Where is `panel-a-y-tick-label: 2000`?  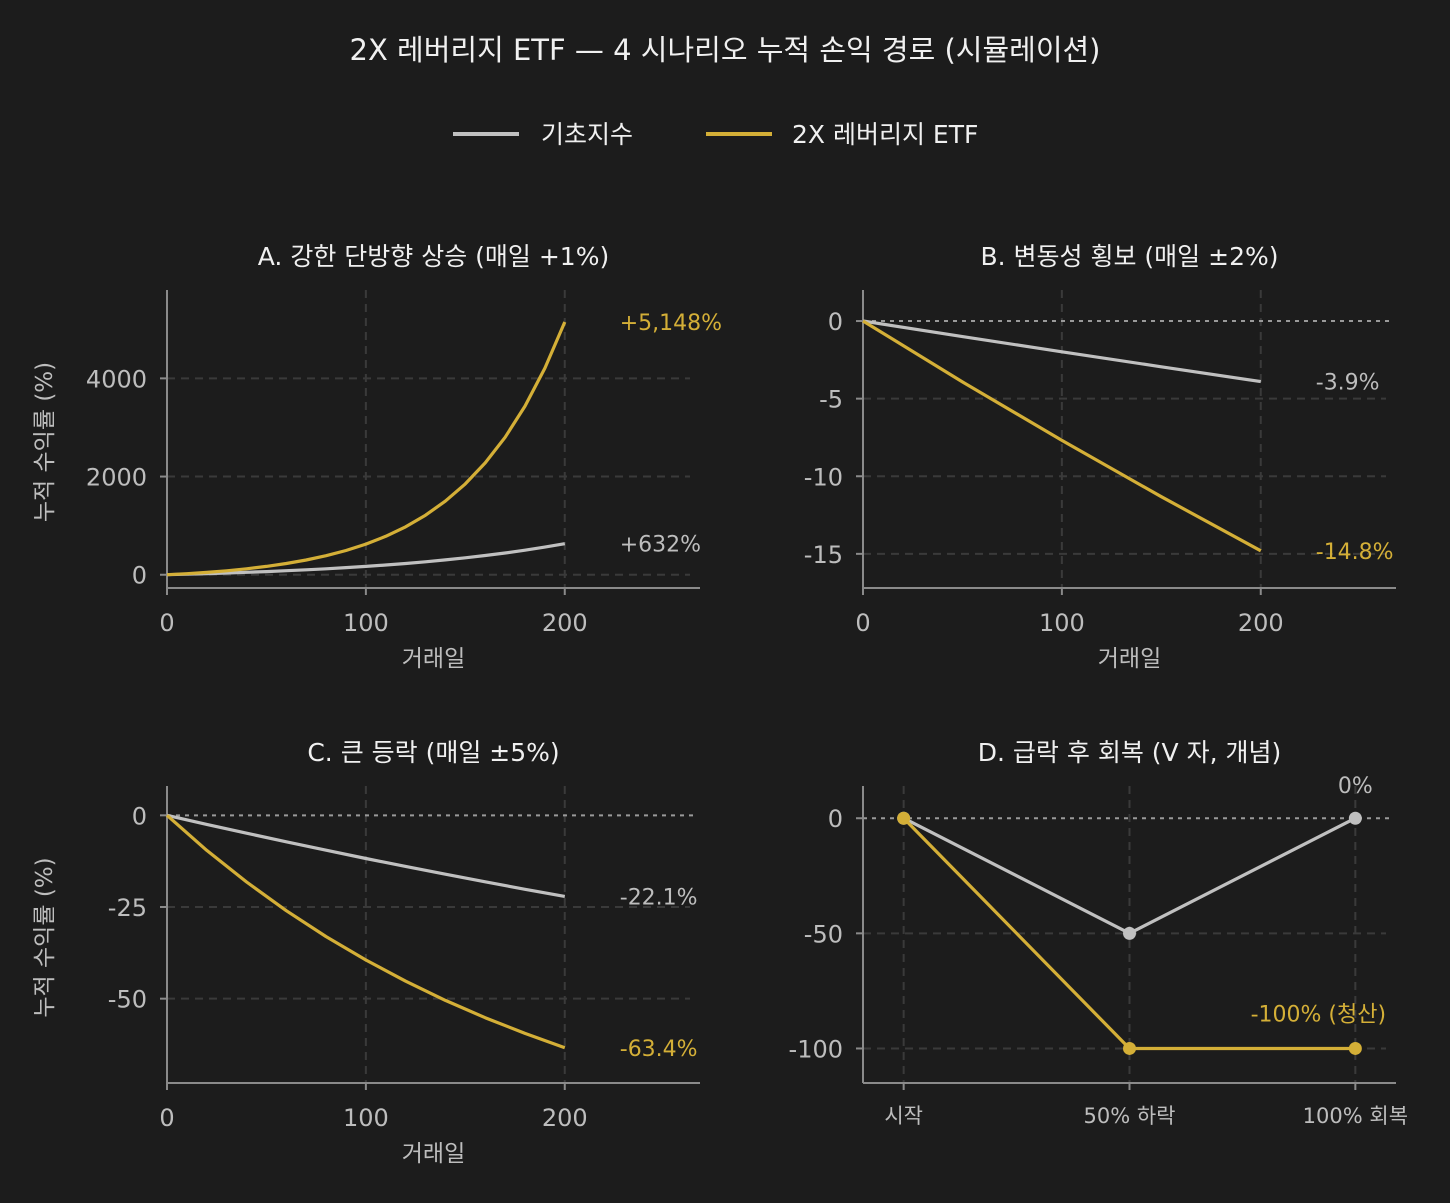 panel-a-y-tick-label: 2000 is located at coordinates (116, 478).